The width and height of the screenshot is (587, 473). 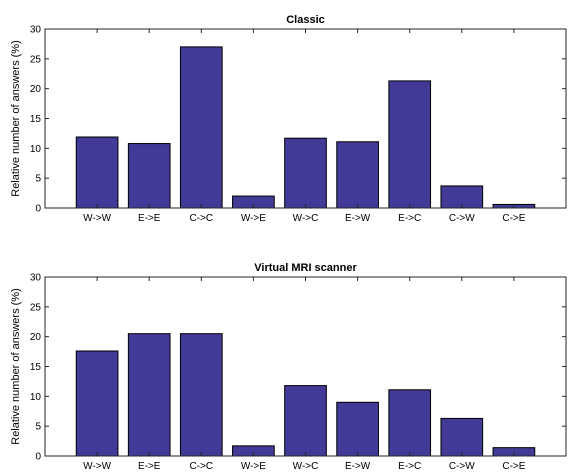 What do you see at coordinates (305, 268) in the screenshot?
I see `chart-title: Virtual MRI scanner` at bounding box center [305, 268].